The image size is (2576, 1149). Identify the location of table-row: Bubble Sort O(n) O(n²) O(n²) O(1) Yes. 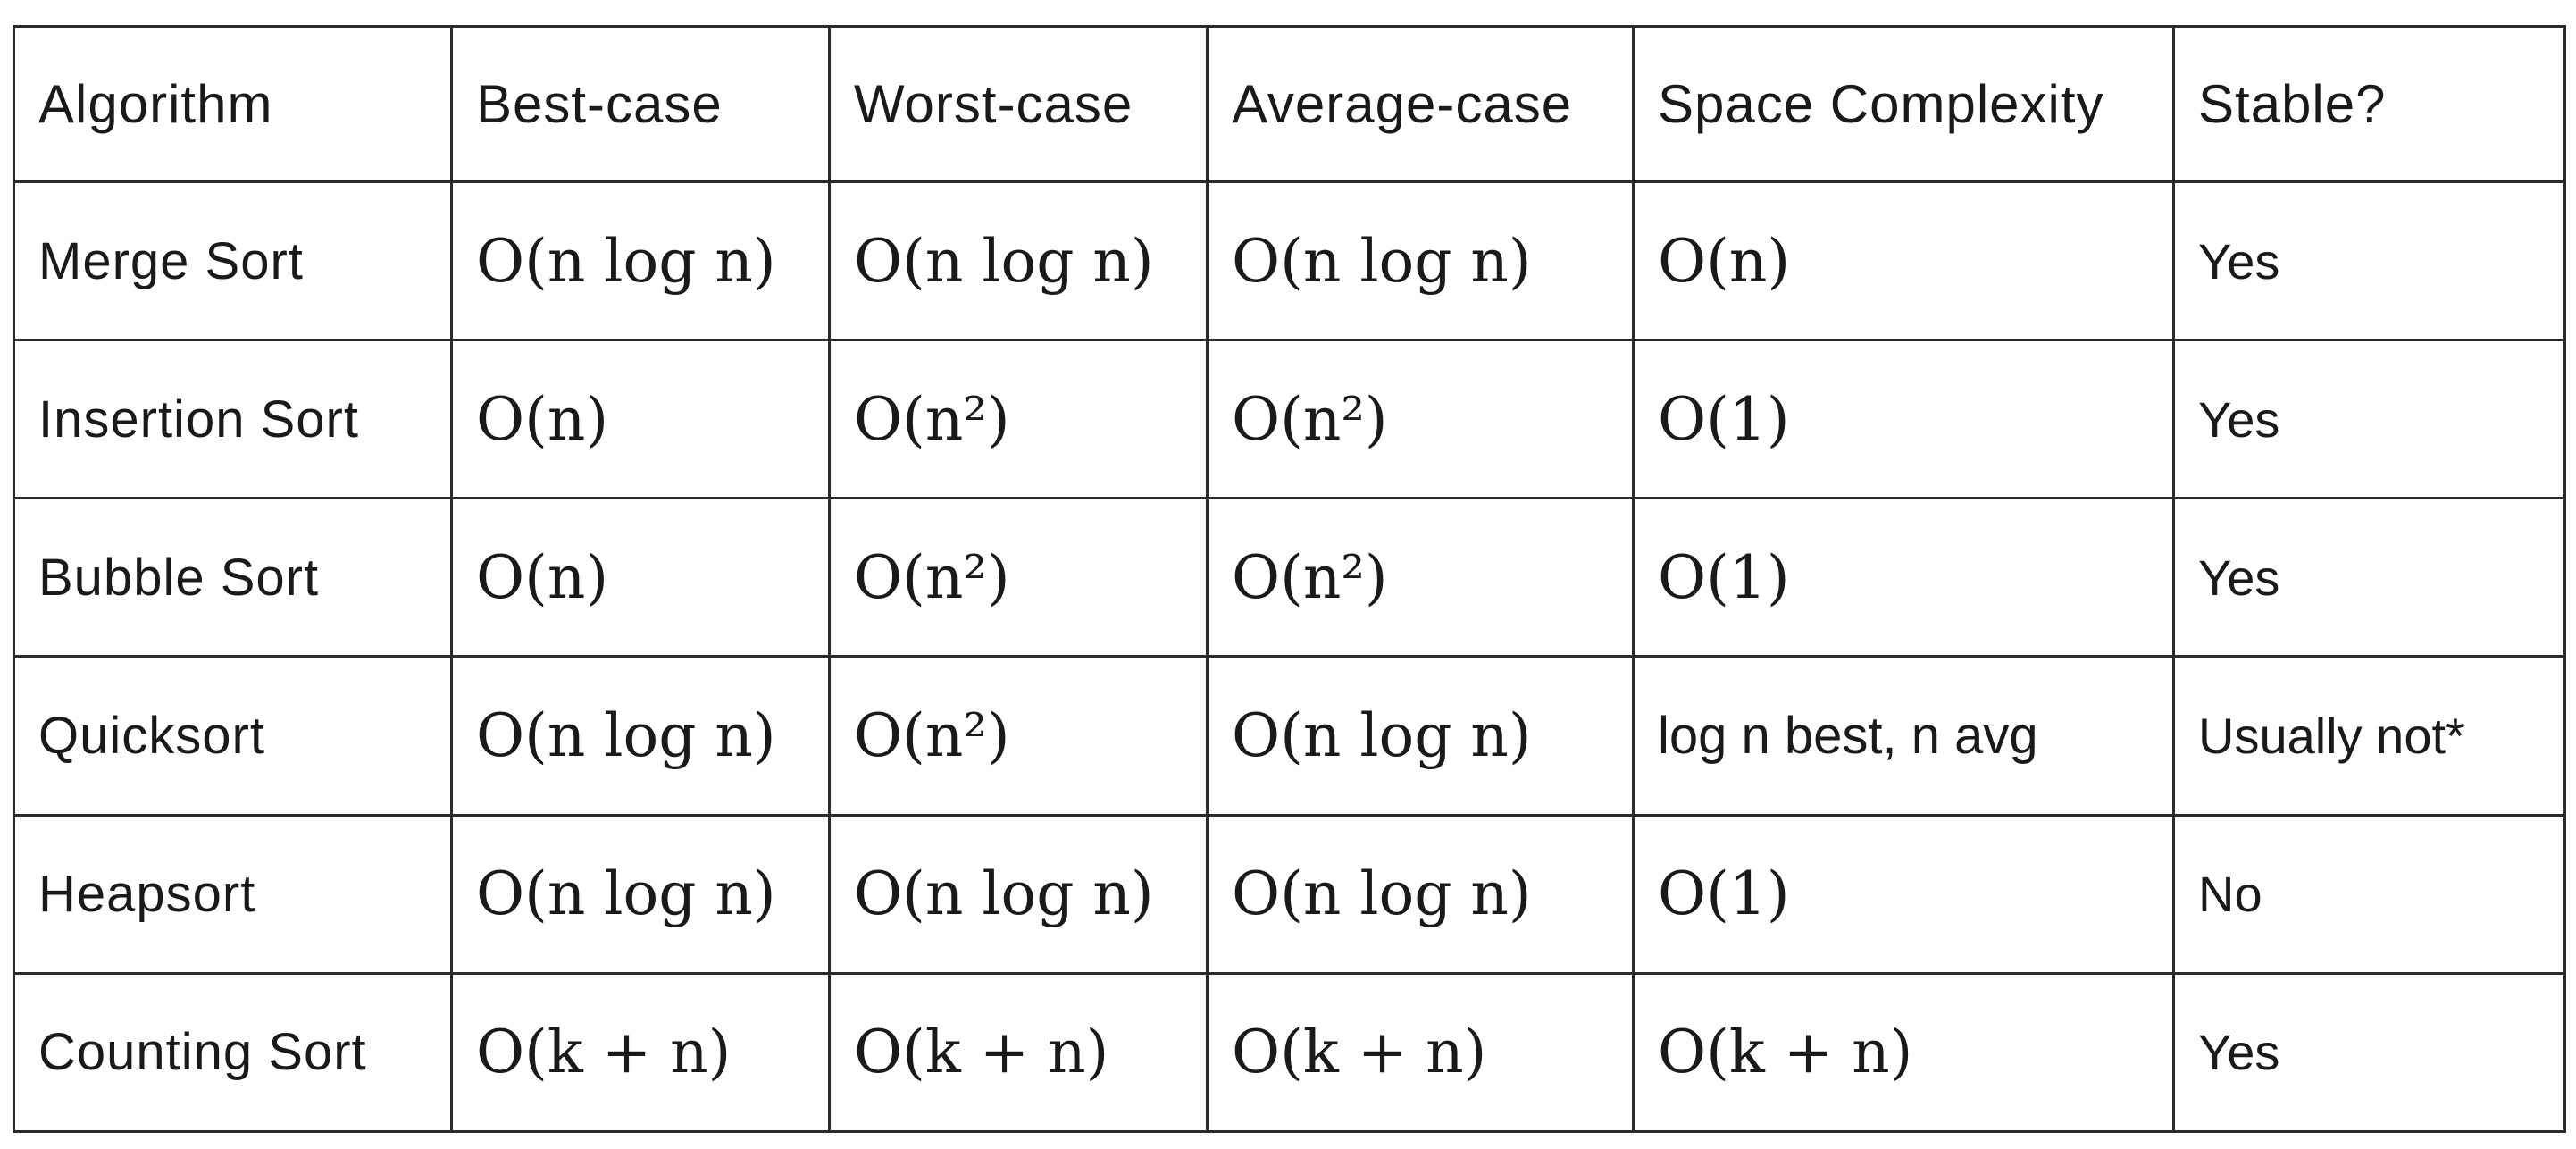
(1289, 577).